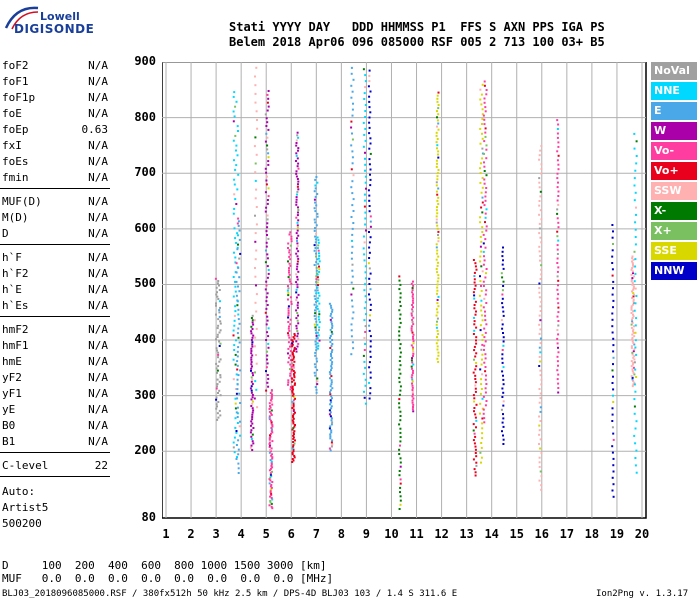 This screenshot has width=700, height=600. What do you see at coordinates (22, 201) in the screenshot?
I see `param-name: MUF(D)` at bounding box center [22, 201].